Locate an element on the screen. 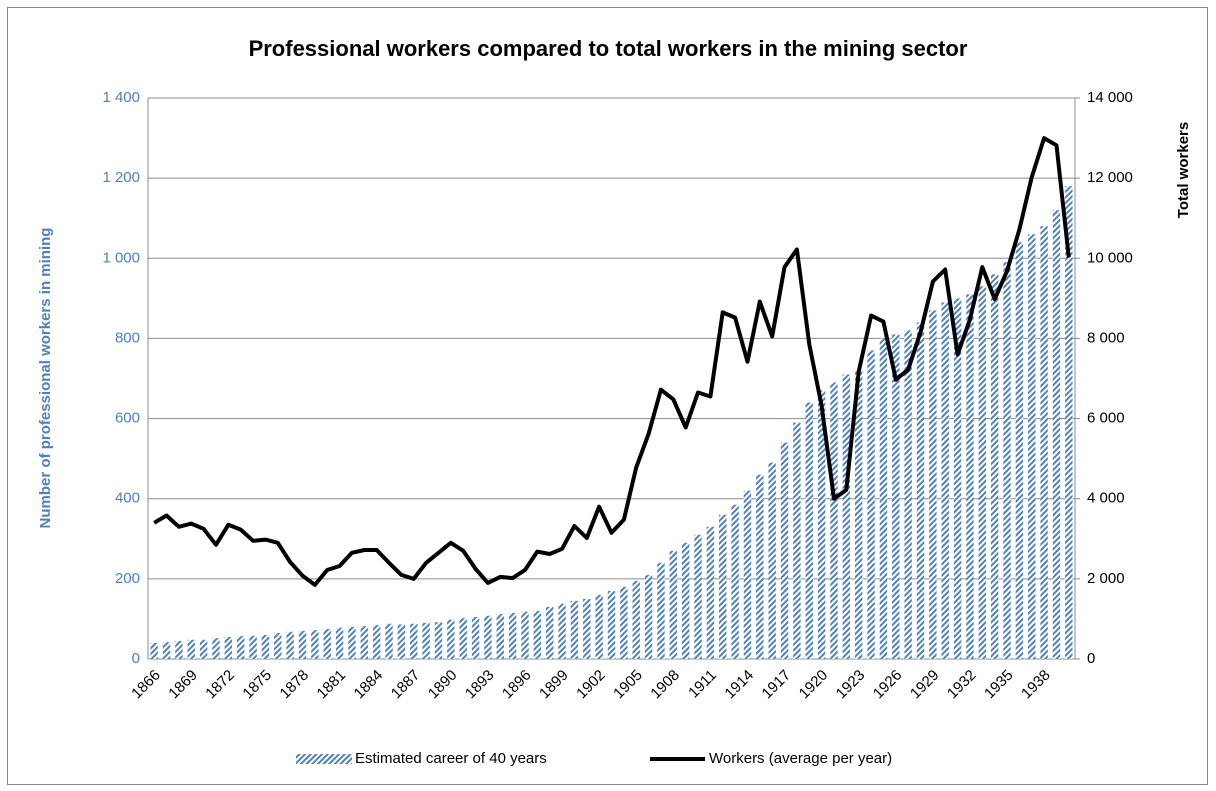 Image resolution: width=1216 pixels, height=791 pixels. y2-tick-label: 2 000 is located at coordinates (1106, 578).